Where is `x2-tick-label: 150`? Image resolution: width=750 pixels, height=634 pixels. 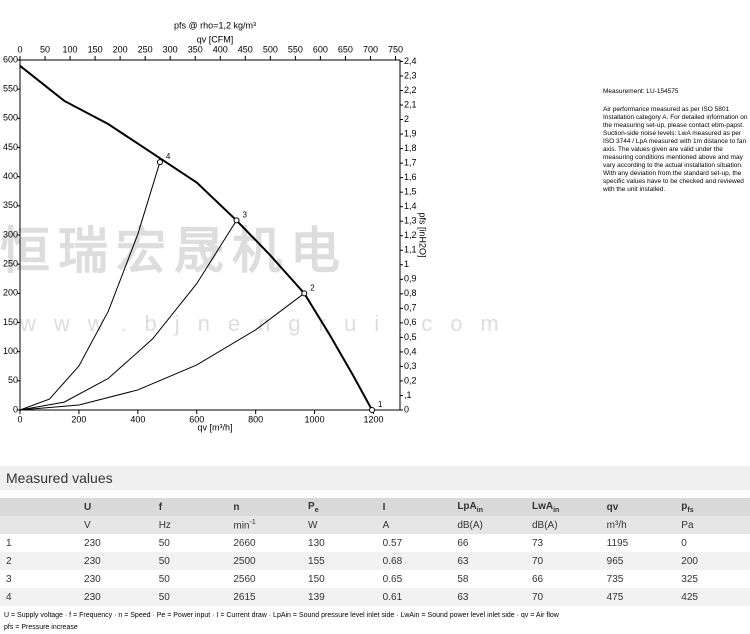 x2-tick-label: 150 is located at coordinates (95, 49).